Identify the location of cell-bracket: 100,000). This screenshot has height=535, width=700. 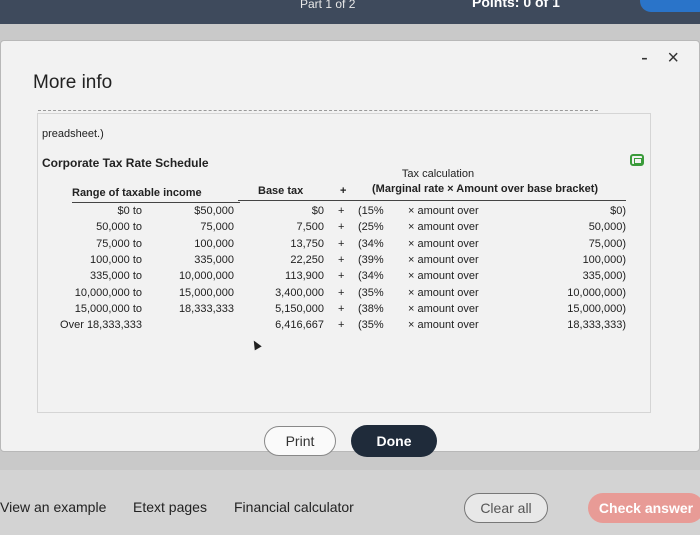
(604, 259).